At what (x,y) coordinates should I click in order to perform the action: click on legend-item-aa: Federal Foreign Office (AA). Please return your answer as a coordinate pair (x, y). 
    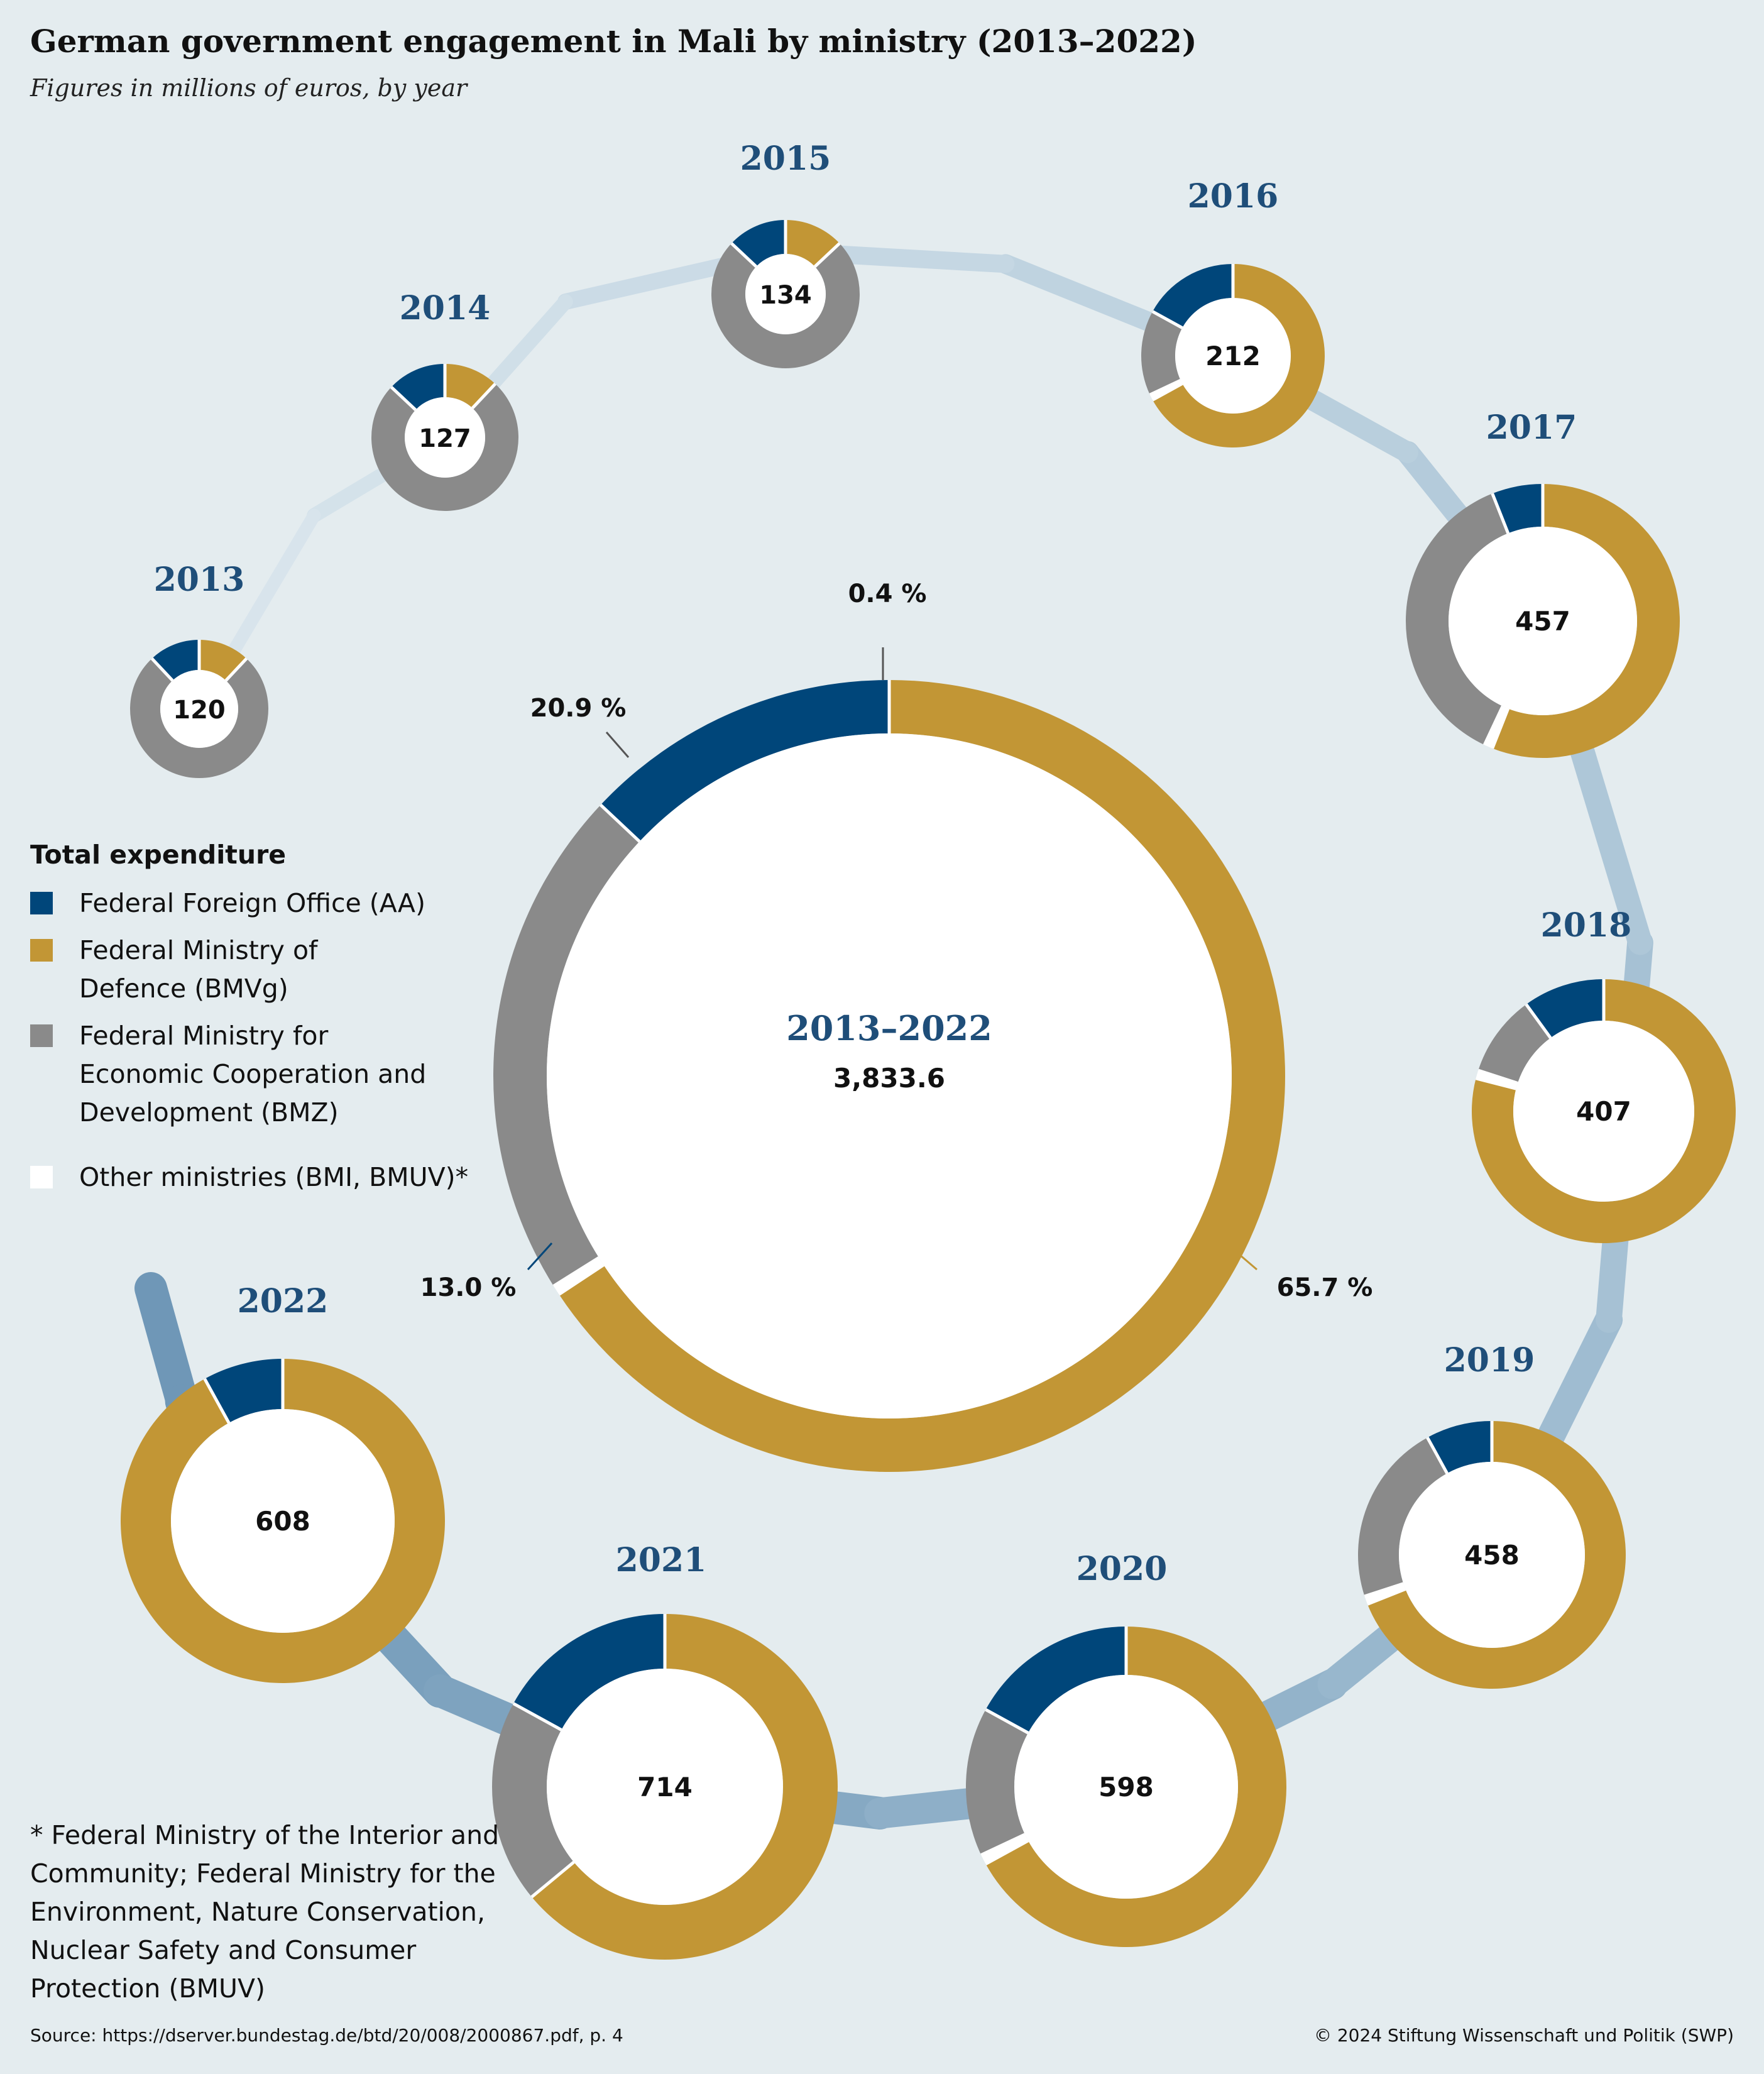
    Looking at the image, I should click on (269, 904).